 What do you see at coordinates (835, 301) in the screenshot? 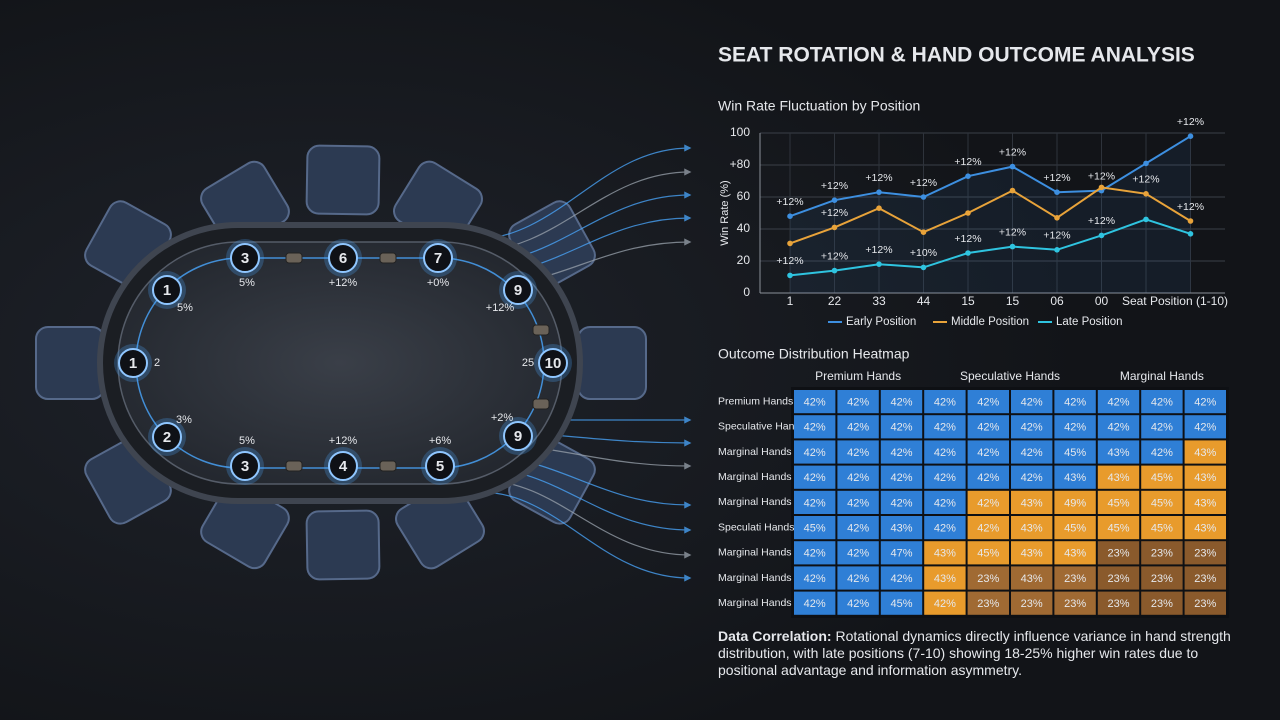
I see `x-tick-label: 22` at bounding box center [835, 301].